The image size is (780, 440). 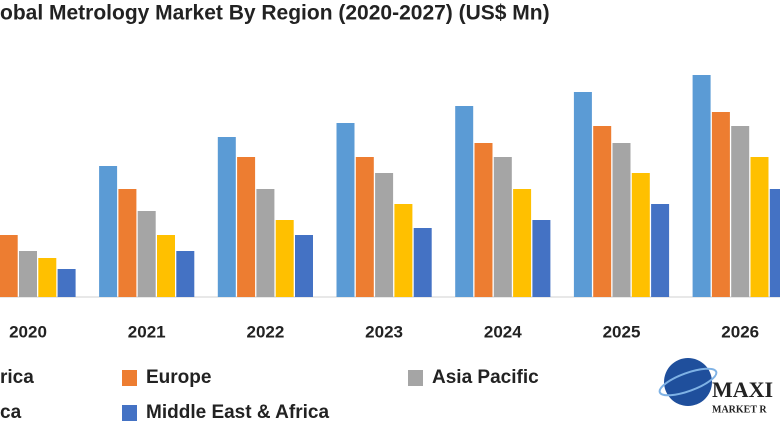 I want to click on legend-label: ca, so click(x=11, y=412).